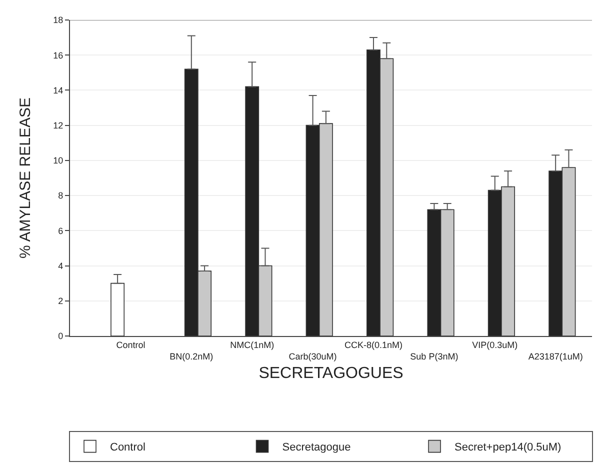 Image resolution: width=612 pixels, height=474 pixels. What do you see at coordinates (312, 357) in the screenshot?
I see `x-tick-label: Carb(30uM)` at bounding box center [312, 357].